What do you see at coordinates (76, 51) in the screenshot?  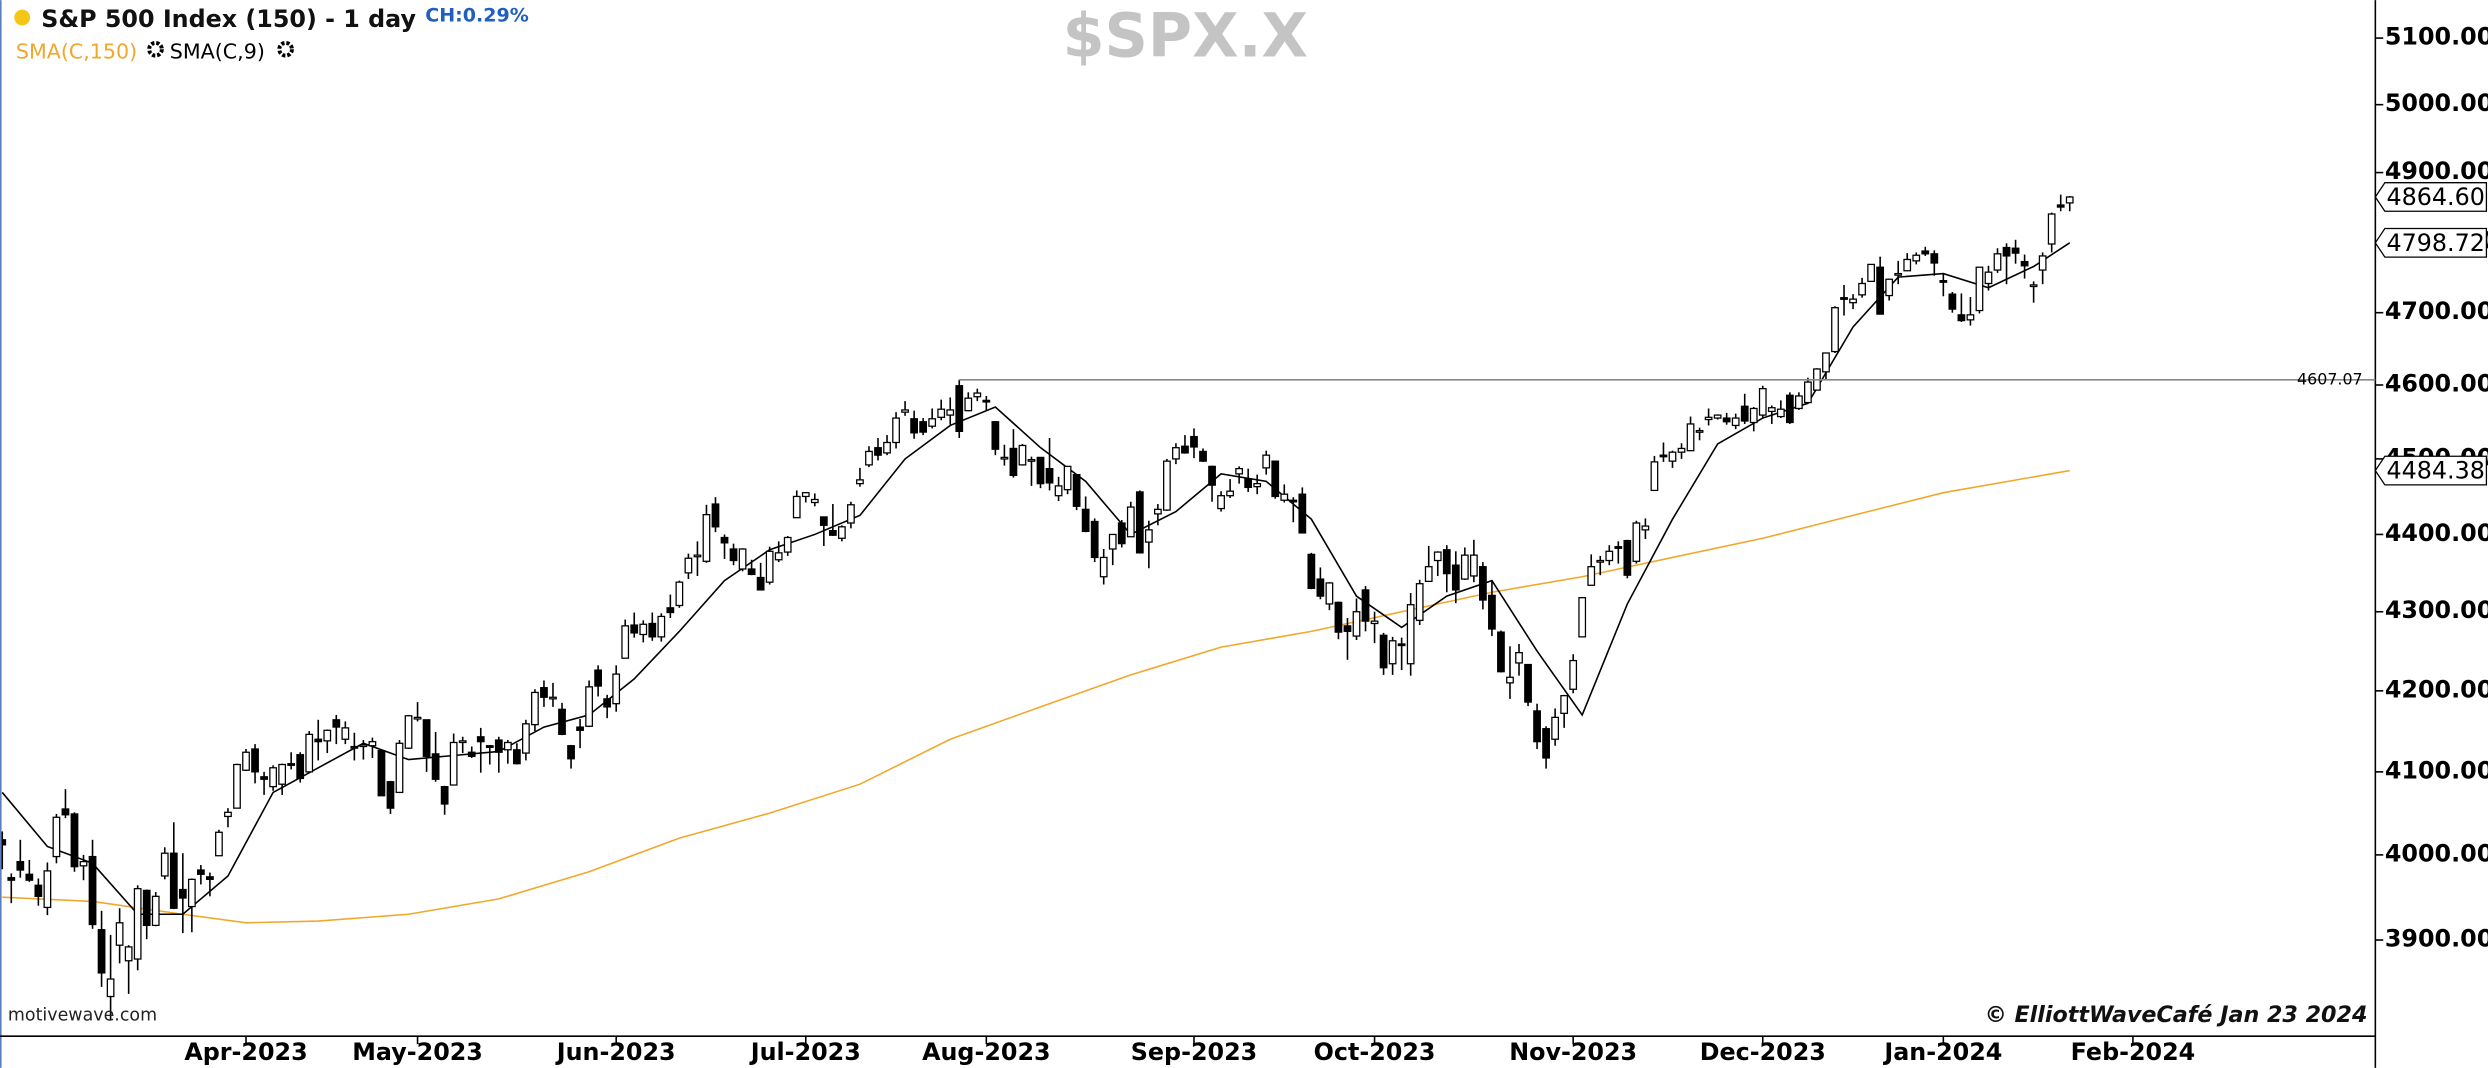 I see `legend-entry: SMA(C,150)` at bounding box center [76, 51].